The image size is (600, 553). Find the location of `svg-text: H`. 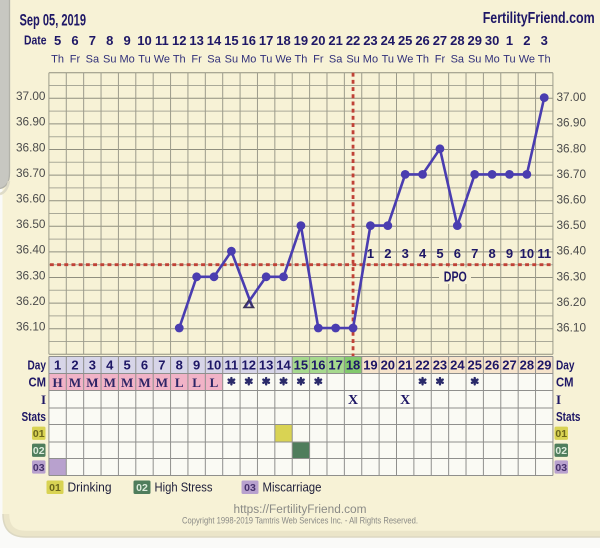

svg-text: H is located at coordinates (58, 382).